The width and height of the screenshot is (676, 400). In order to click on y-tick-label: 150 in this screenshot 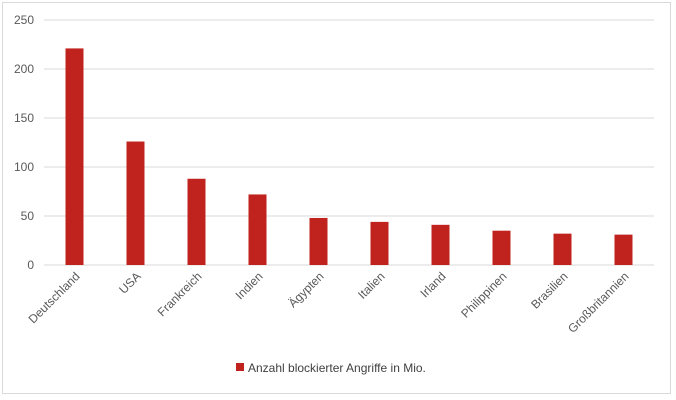, I will do `click(24, 118)`.